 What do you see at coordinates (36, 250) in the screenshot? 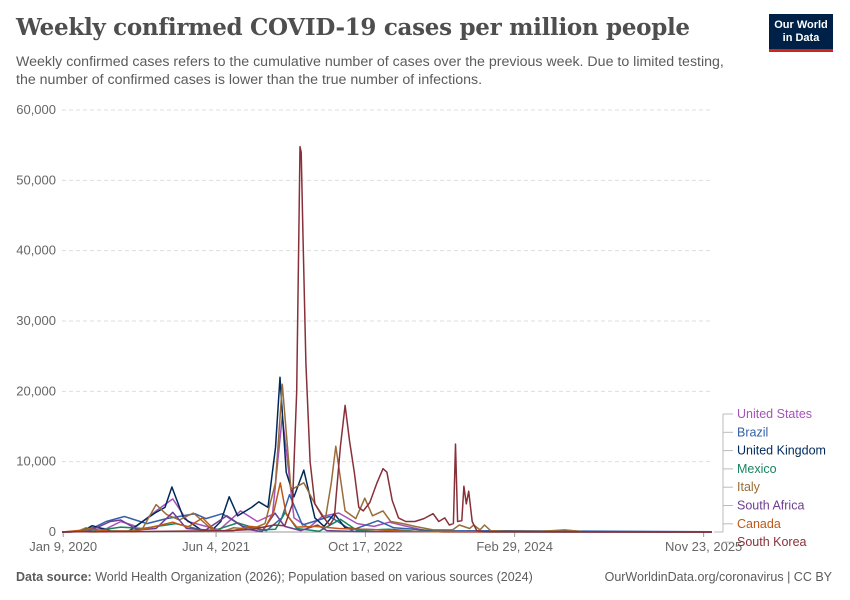
I see `y-tick-label: 40,000` at bounding box center [36, 250].